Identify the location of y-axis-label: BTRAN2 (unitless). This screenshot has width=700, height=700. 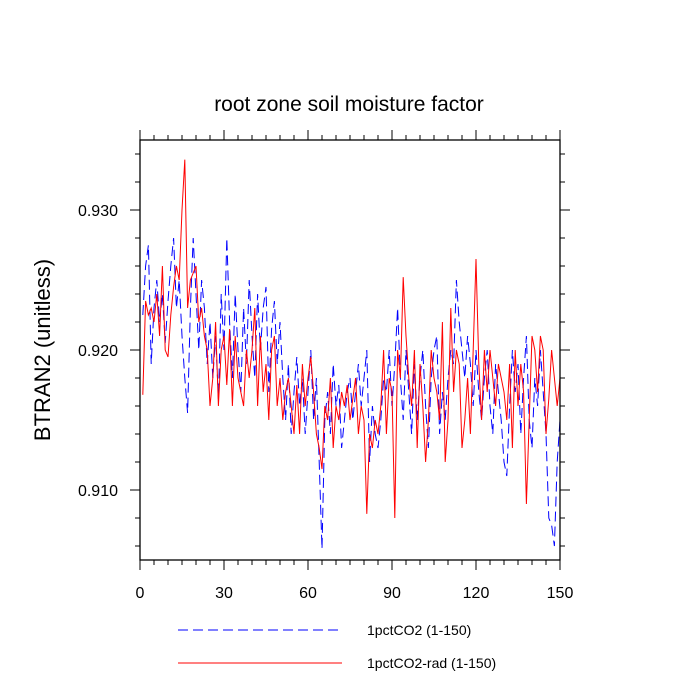
(42, 350).